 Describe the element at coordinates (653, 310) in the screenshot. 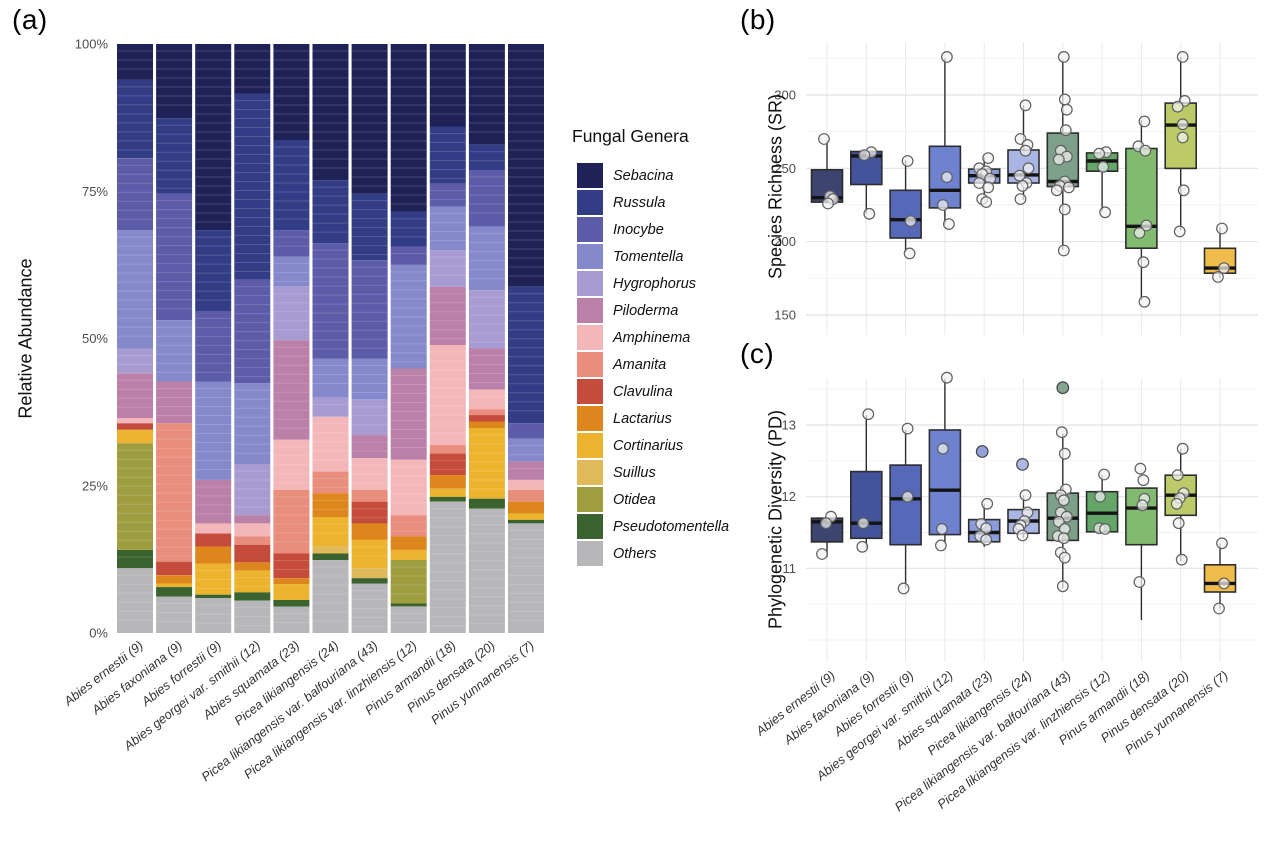

I see `legend-item-piloderma: Piloderma` at that location.